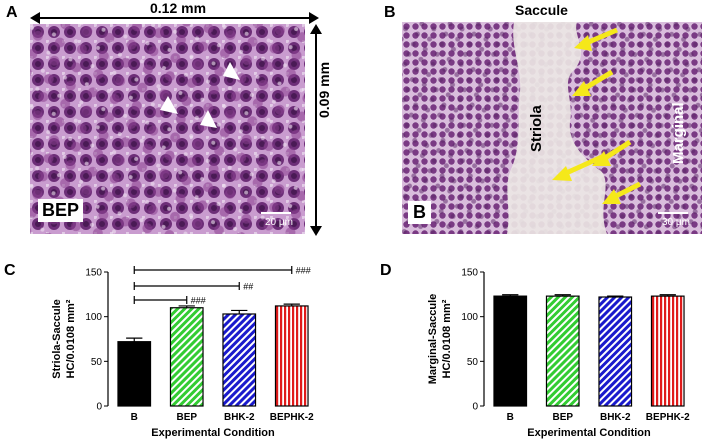 The width and height of the screenshot is (708, 446). What do you see at coordinates (10, 270) in the screenshot?
I see `panel-c-letter: C` at bounding box center [10, 270].